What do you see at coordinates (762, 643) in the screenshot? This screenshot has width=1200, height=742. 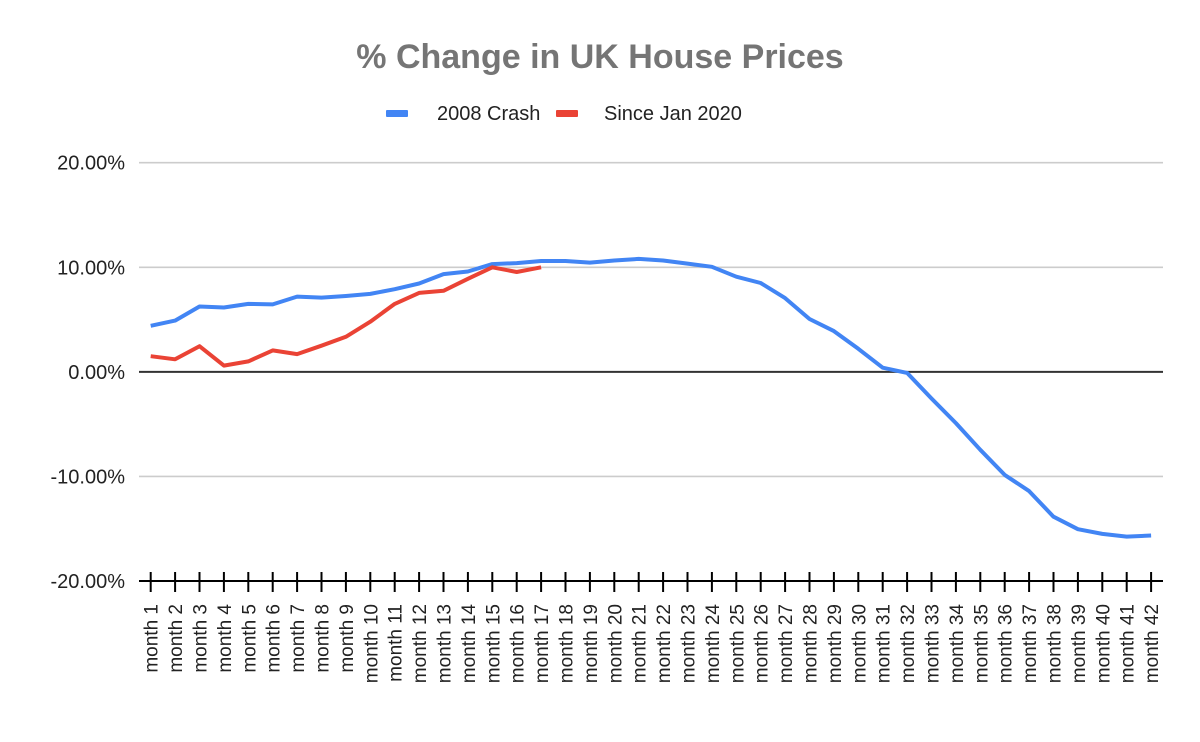 I see `x-tick-label: month 26` at bounding box center [762, 643].